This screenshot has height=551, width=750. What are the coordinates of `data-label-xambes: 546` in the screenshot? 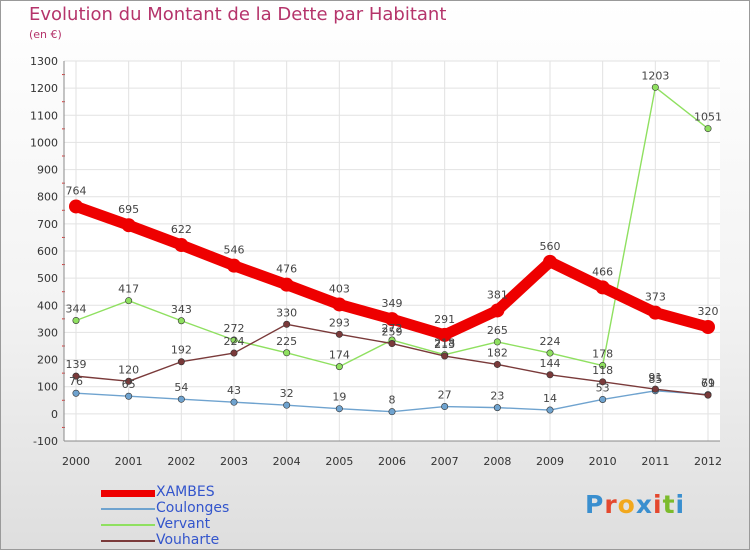 It's located at (234, 250).